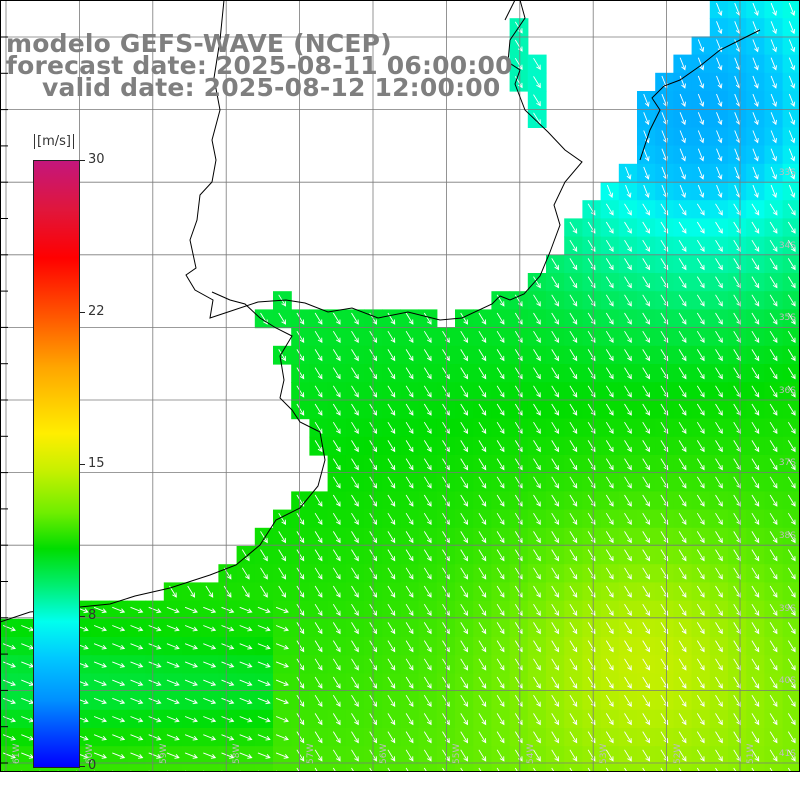  What do you see at coordinates (457, 753) in the screenshot?
I see `longitude-label: 55W` at bounding box center [457, 753].